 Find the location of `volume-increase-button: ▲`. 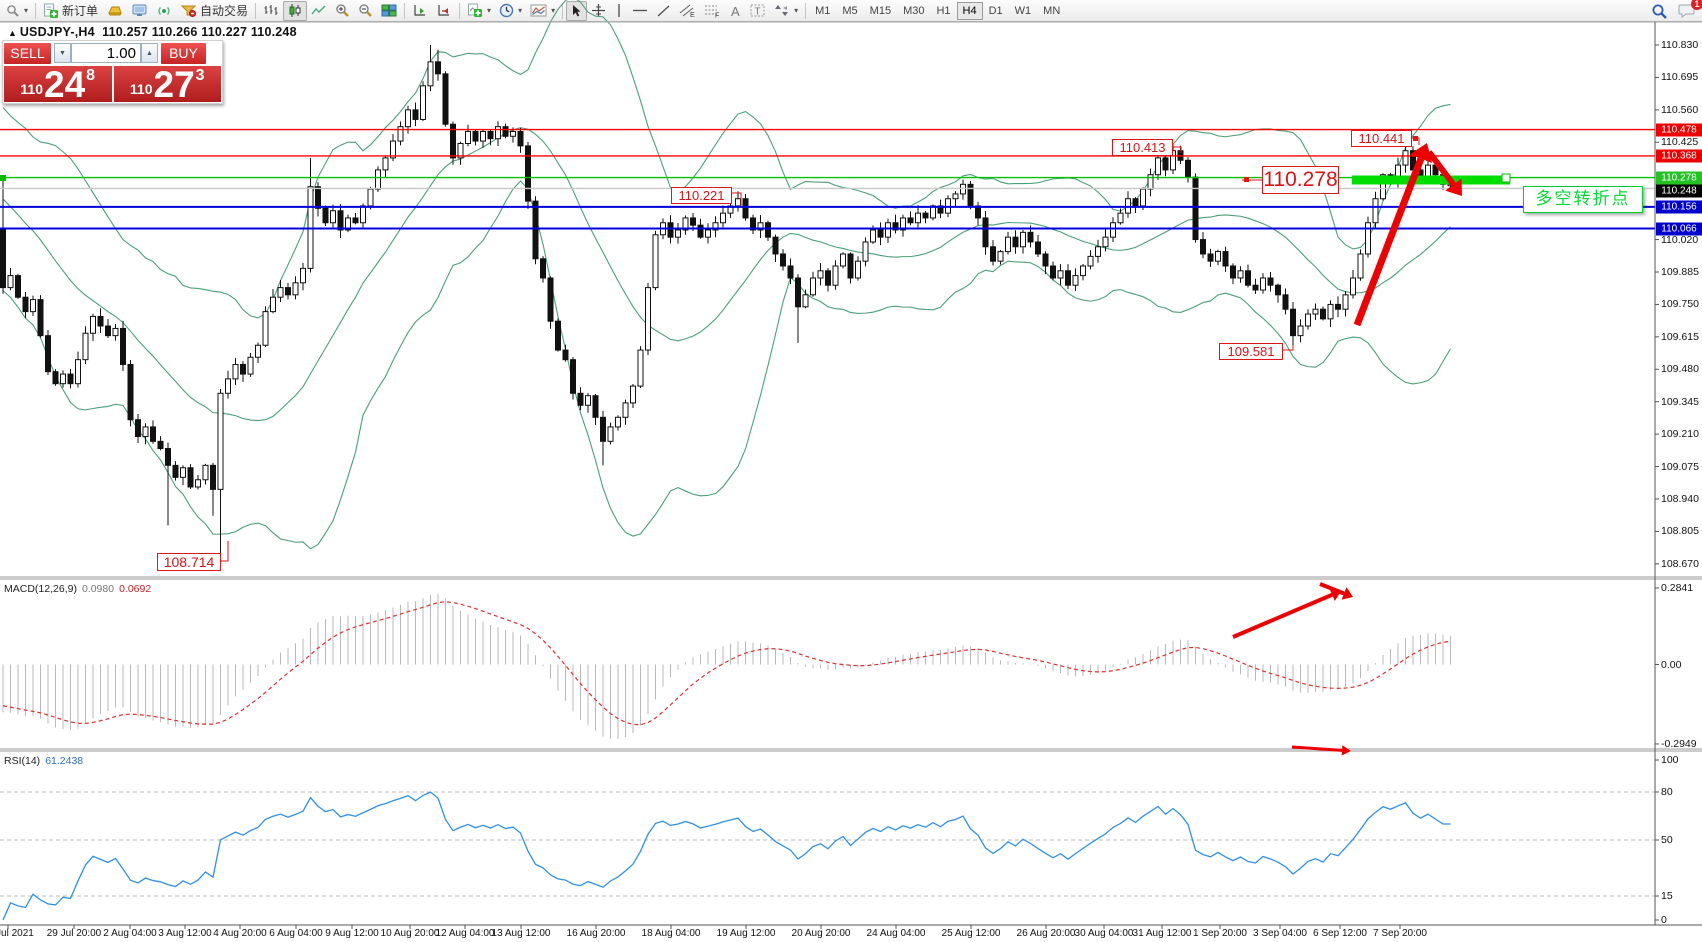

volume-increase-button: ▲ is located at coordinates (149, 53).